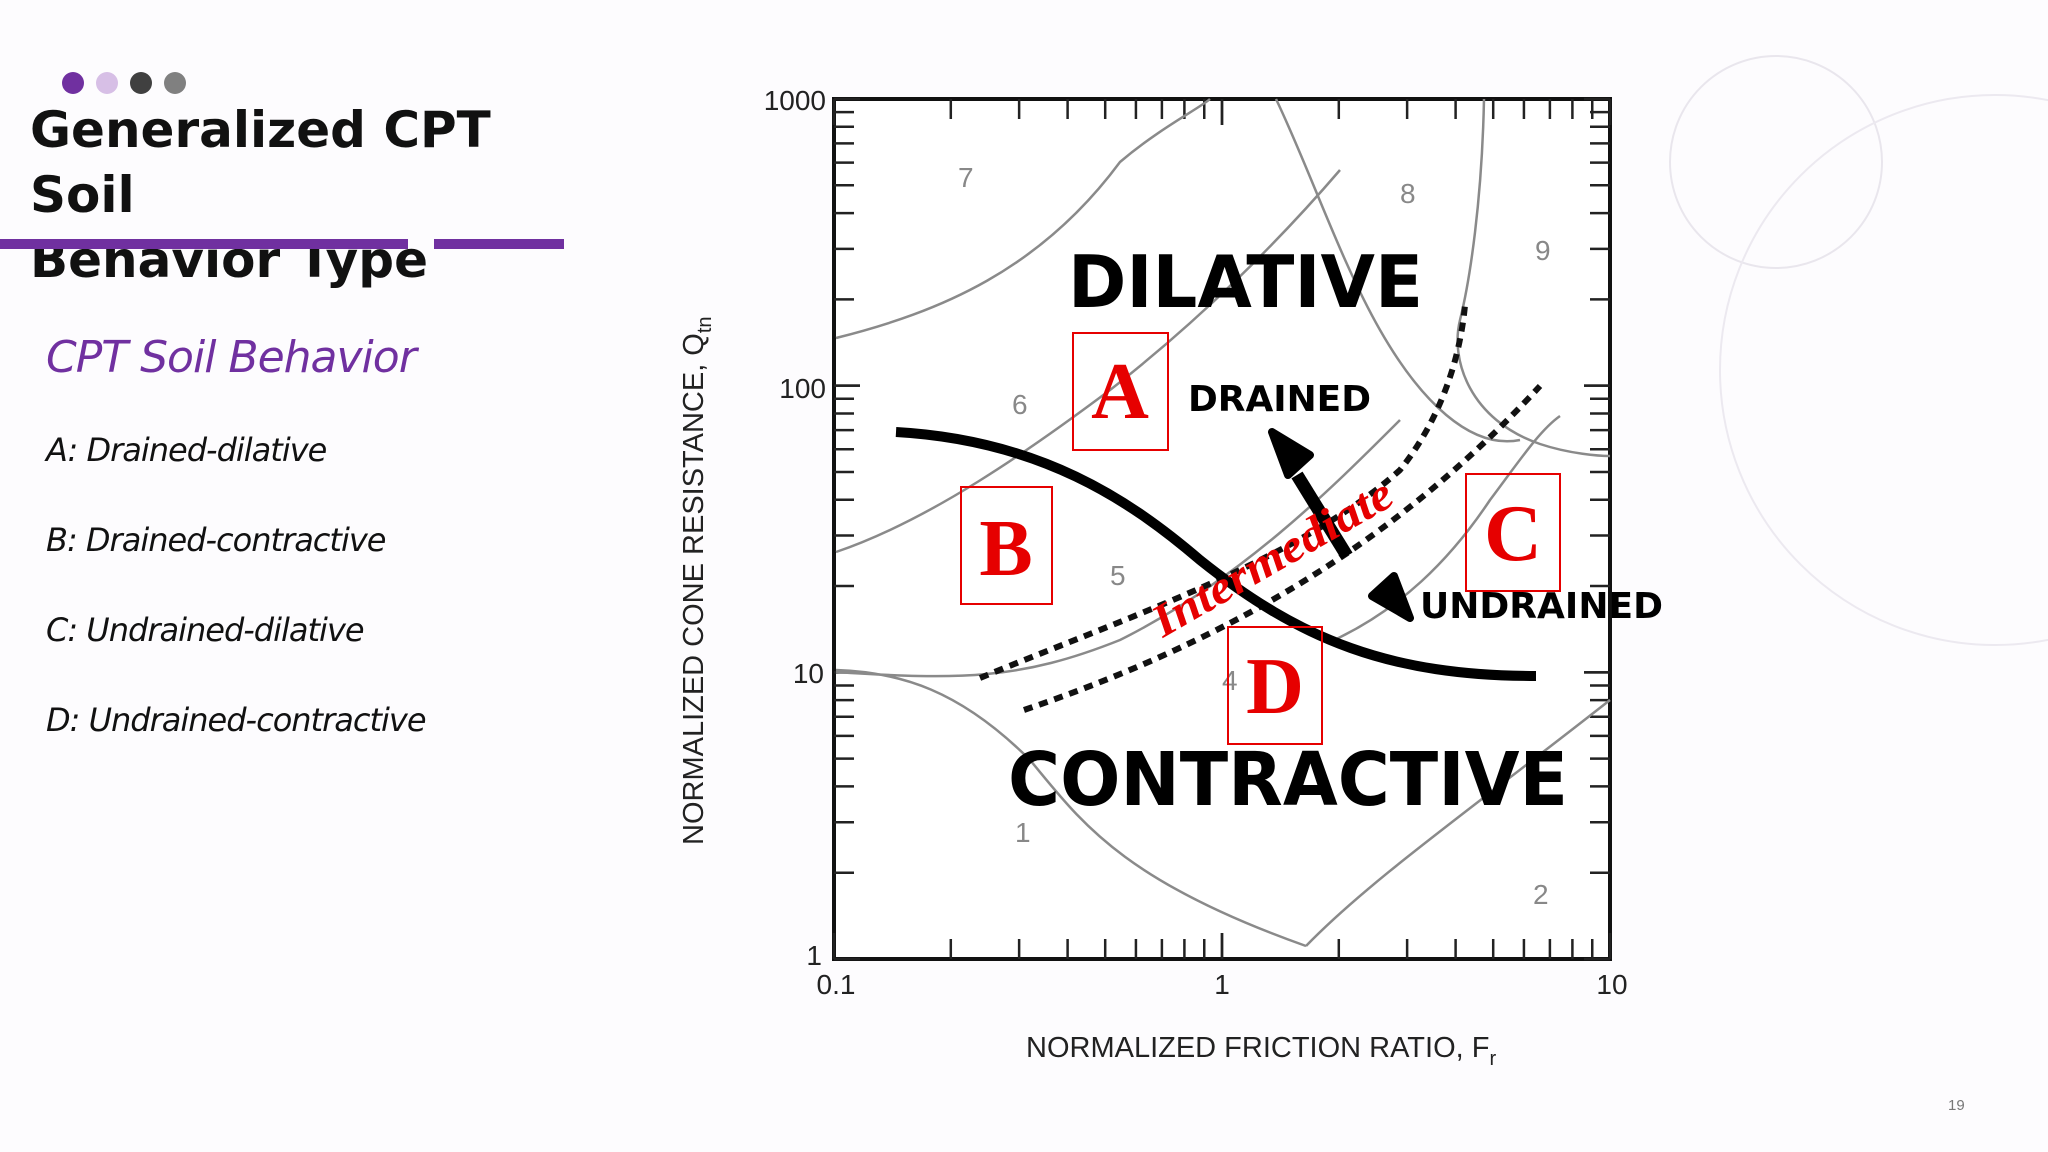 The width and height of the screenshot is (2048, 1152). What do you see at coordinates (141, 83) in the screenshot?
I see `dot-dark` at bounding box center [141, 83].